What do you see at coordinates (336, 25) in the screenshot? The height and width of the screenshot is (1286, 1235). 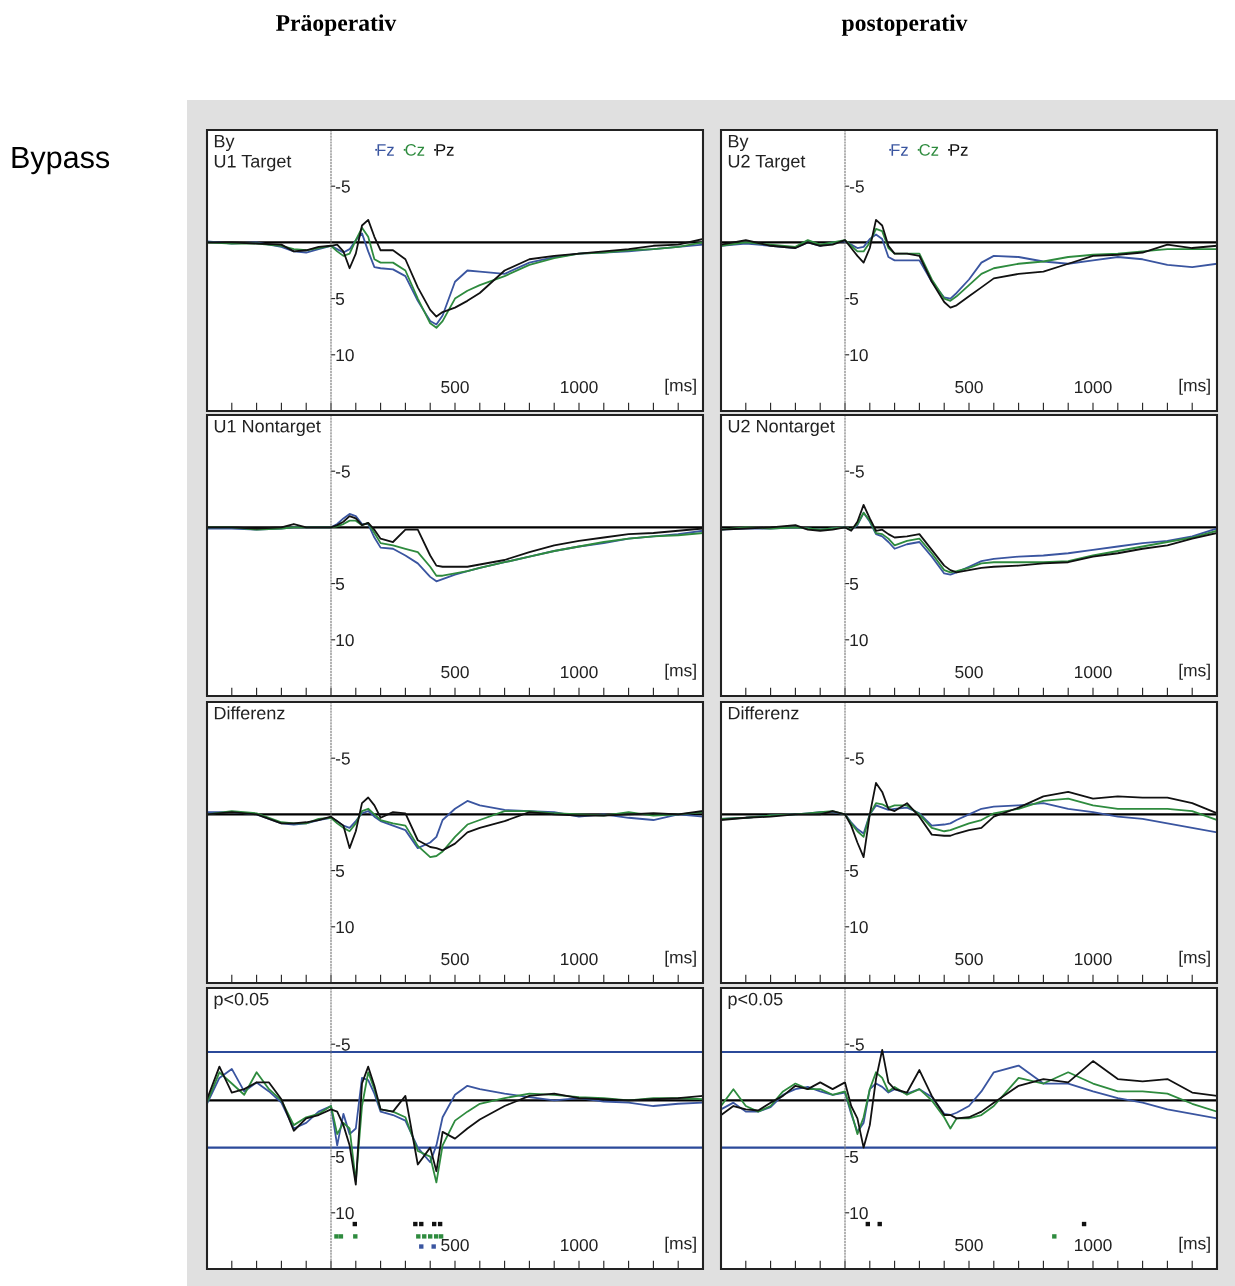 I see `chart-title: Präoperativ` at bounding box center [336, 25].